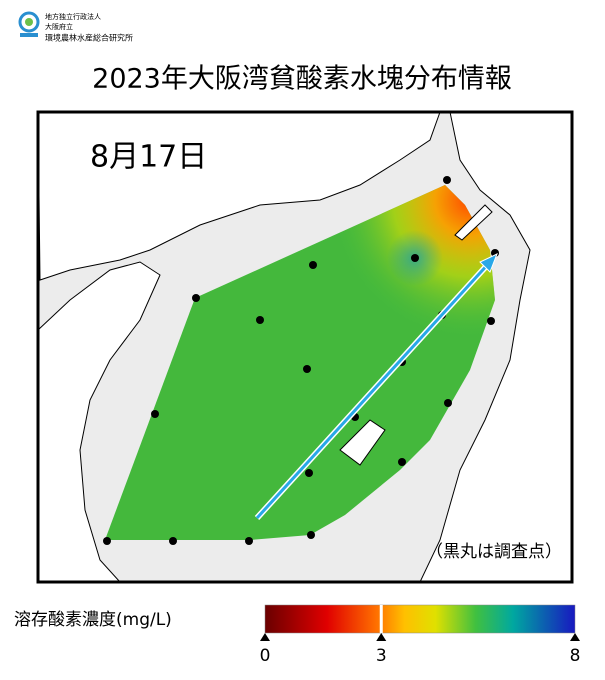 This screenshot has height=680, width=605. I want to click on land, so click(99, 422).